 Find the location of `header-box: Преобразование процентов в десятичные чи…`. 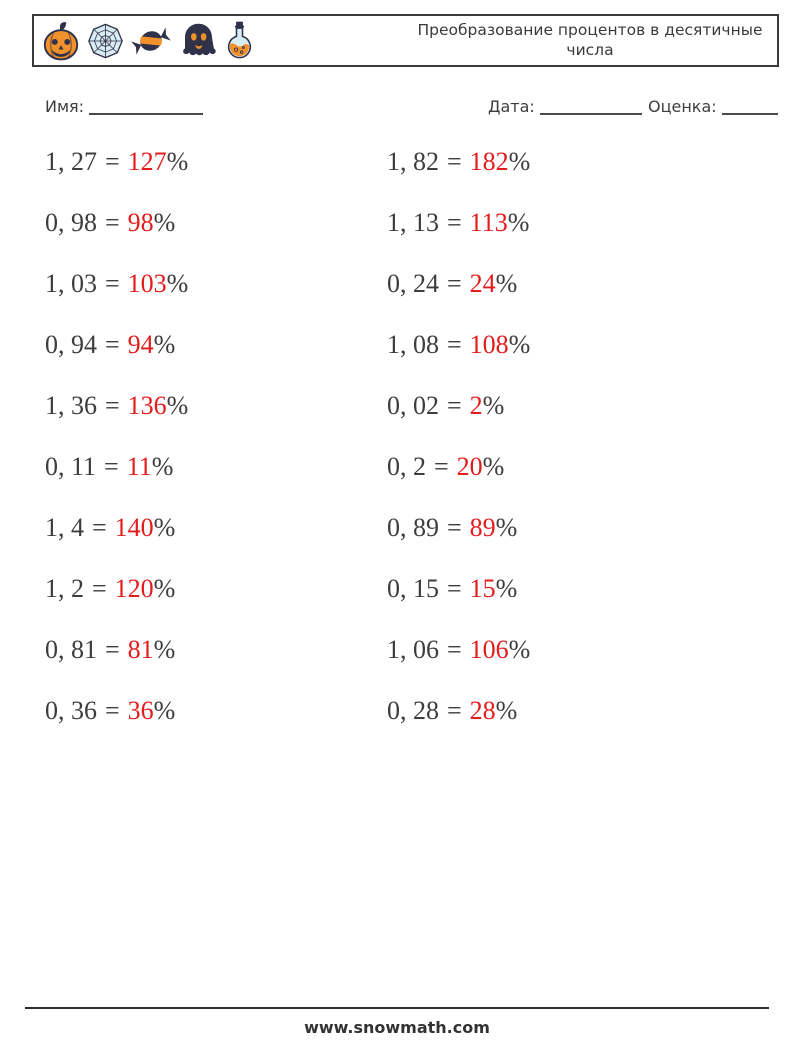

header-box: Преобразование процентов в десятичные чи… is located at coordinates (405, 40).